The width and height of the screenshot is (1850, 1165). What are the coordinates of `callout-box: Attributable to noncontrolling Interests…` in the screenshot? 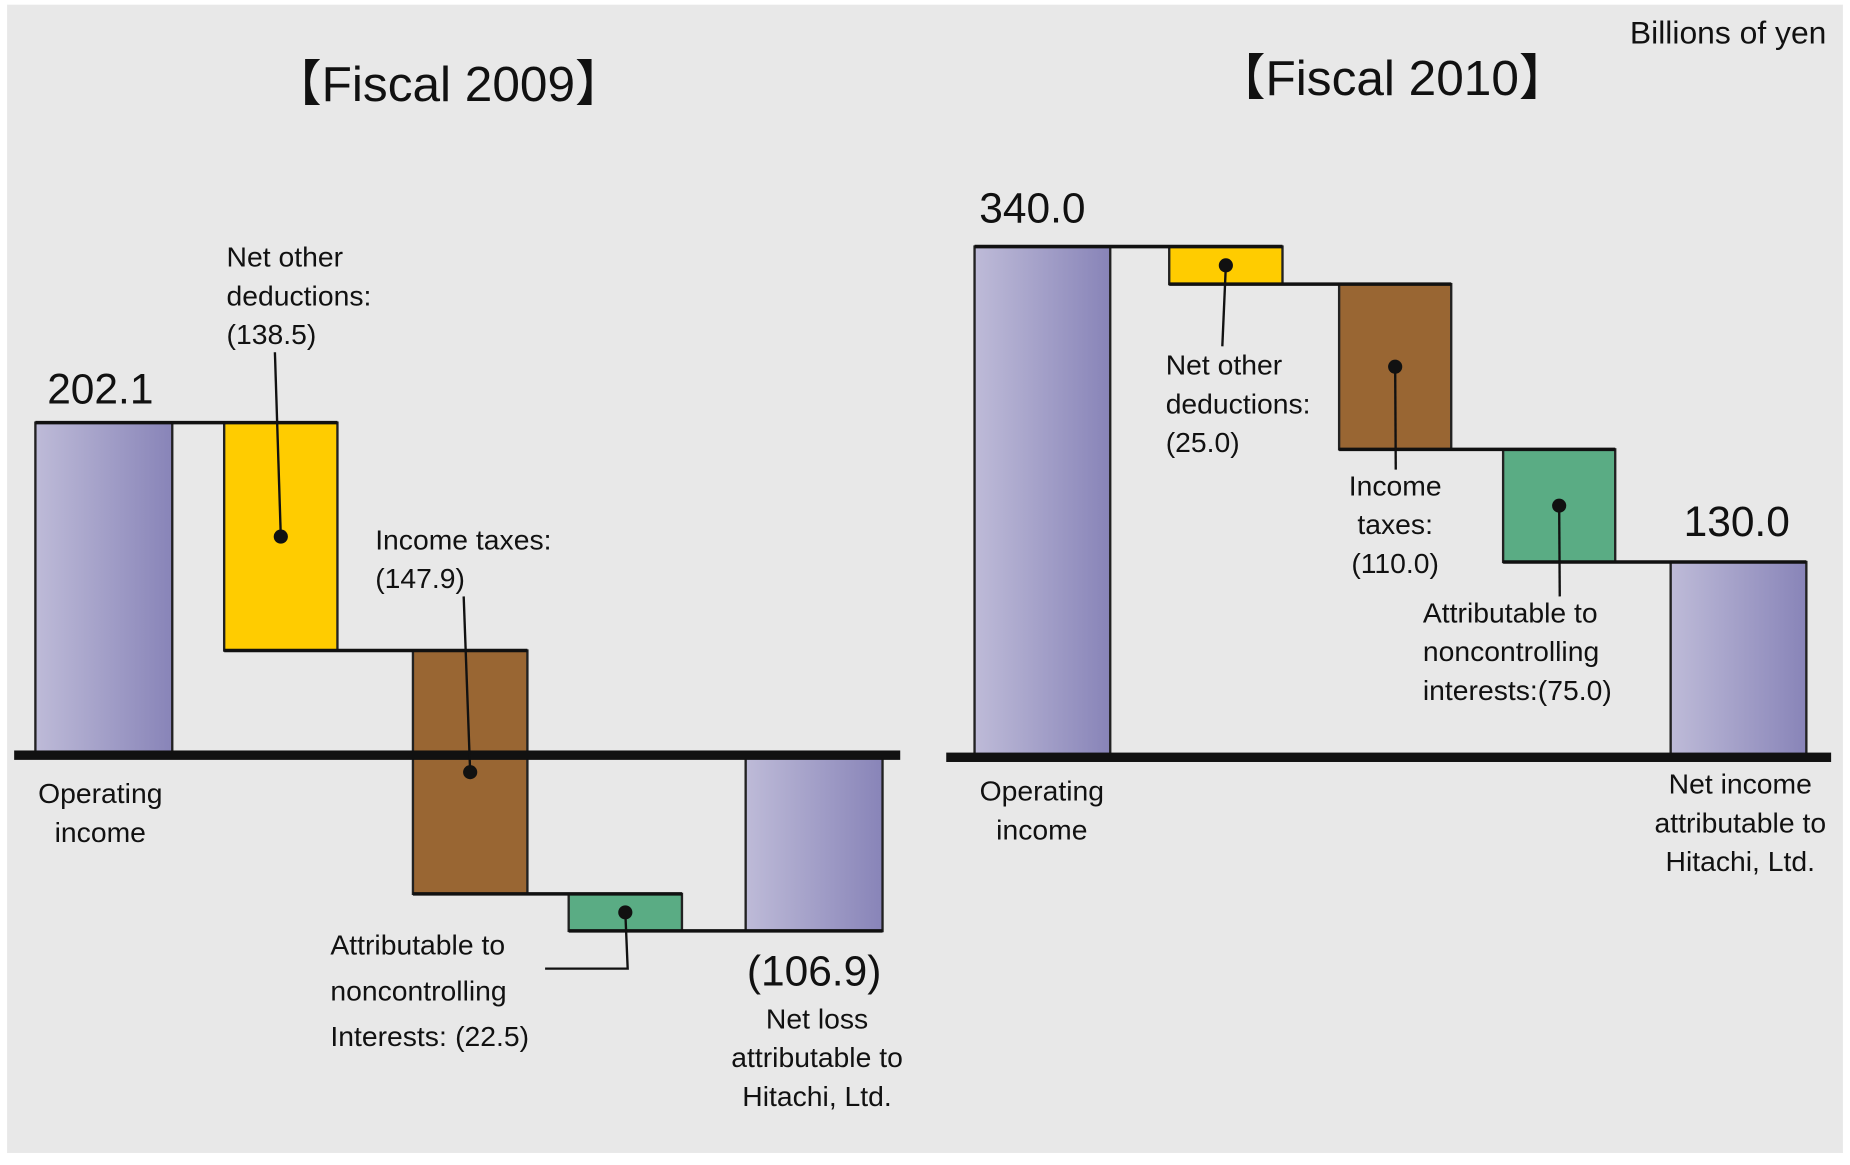 It's located at (448, 991).